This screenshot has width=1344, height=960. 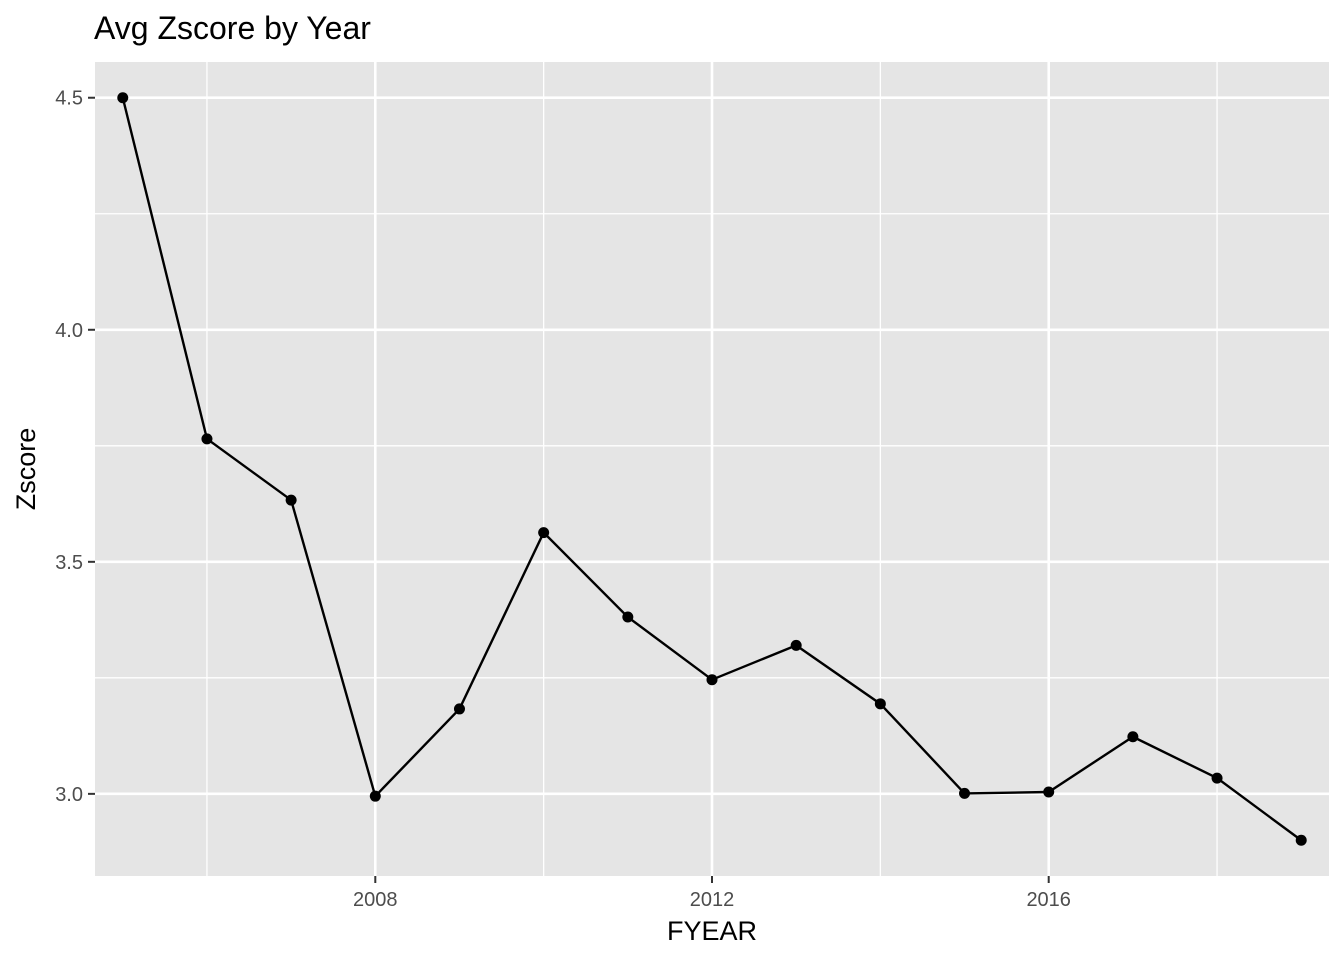 I want to click on y-tick-label: 4.0, so click(x=69, y=331).